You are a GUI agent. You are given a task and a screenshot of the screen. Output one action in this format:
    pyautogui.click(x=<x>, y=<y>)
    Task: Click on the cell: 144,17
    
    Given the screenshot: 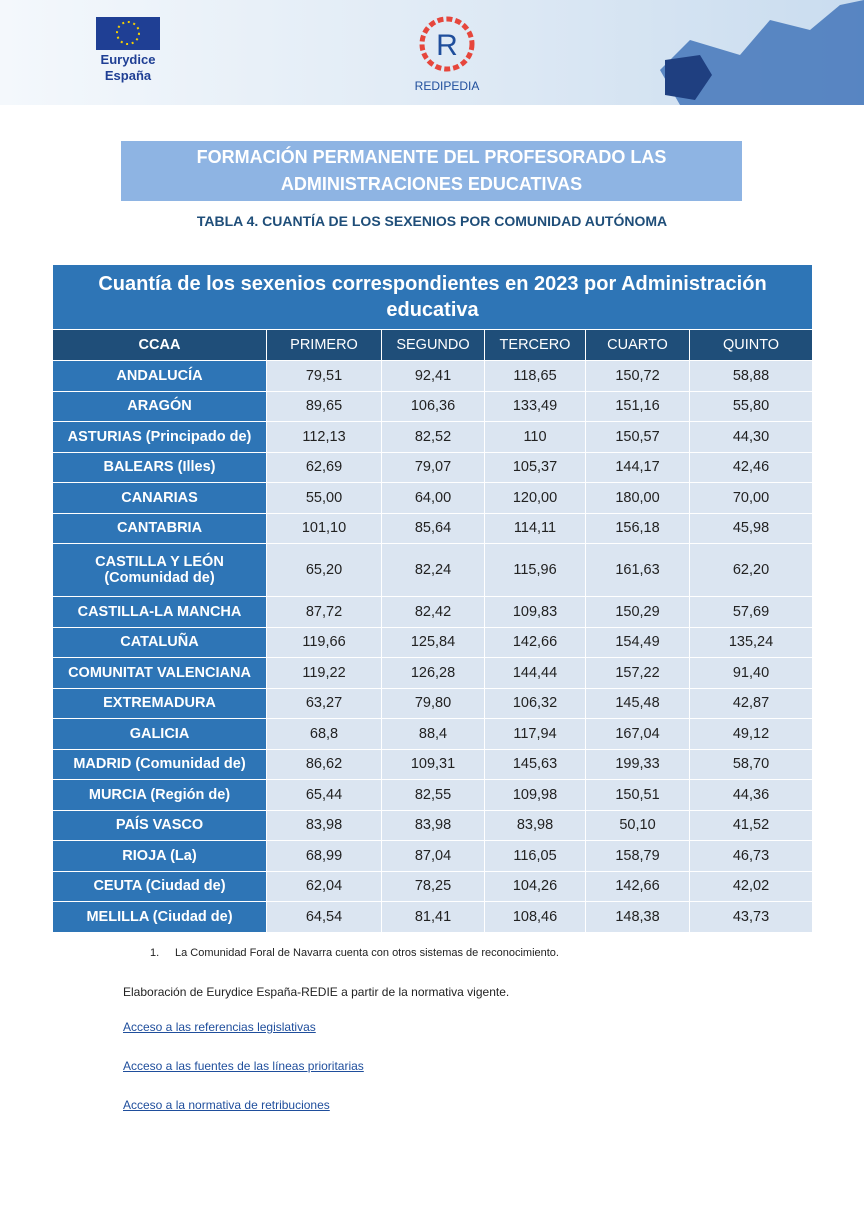 What is the action you would take?
    pyautogui.click(x=637, y=467)
    